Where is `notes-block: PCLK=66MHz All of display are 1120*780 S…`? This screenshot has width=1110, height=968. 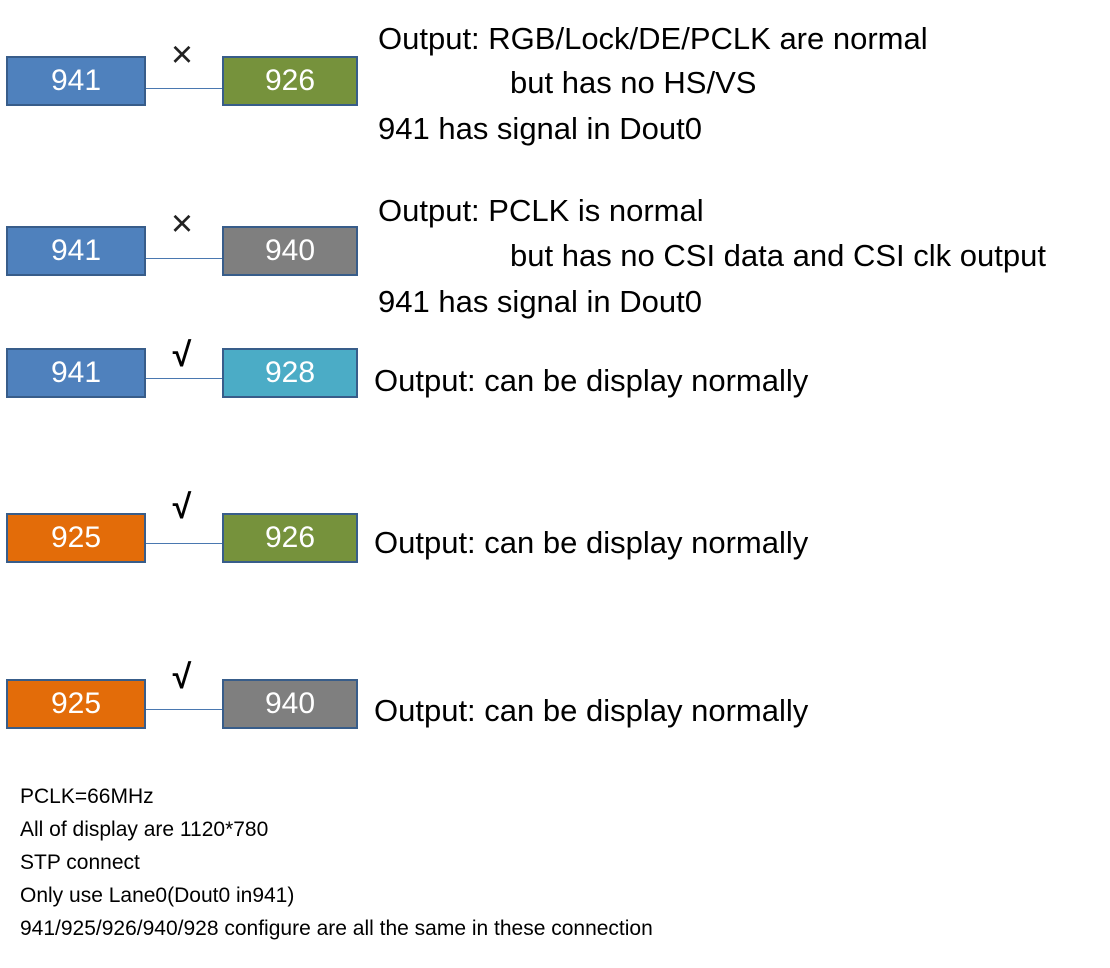
notes-block: PCLK=66MHz All of display are 1120*780 S… is located at coordinates (336, 862).